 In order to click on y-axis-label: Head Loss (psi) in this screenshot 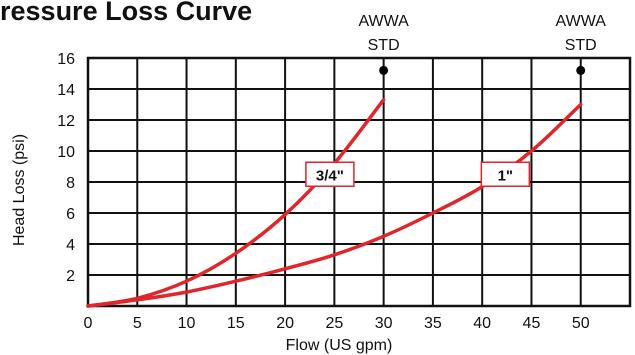, I will do `click(19, 190)`.